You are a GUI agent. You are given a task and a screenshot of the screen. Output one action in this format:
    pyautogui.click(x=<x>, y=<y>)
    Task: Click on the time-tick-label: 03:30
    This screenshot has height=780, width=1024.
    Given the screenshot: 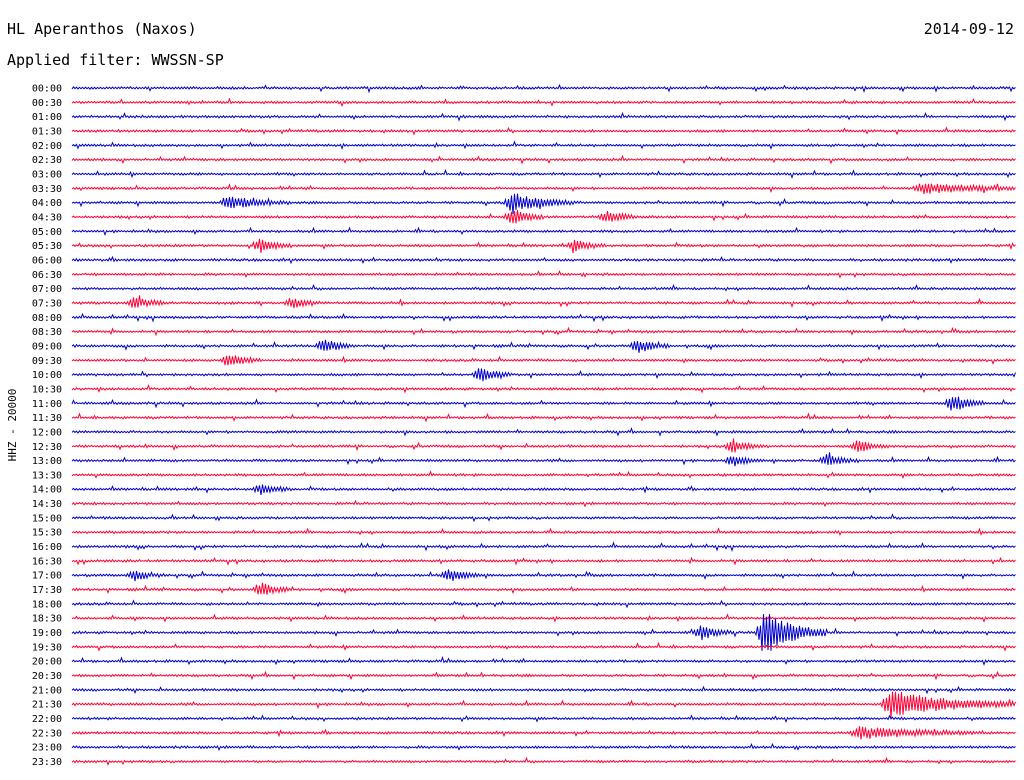 What is the action you would take?
    pyautogui.click(x=47, y=189)
    